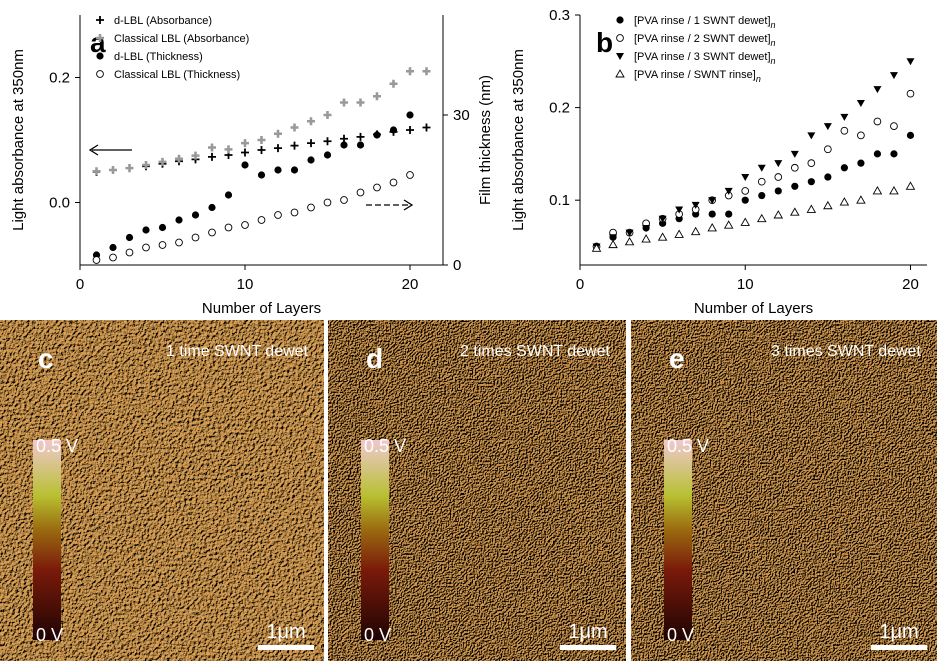  What do you see at coordinates (702, 21) in the screenshot?
I see `legend-text: [PVA rinse / 1 SWNT dewet]` at bounding box center [702, 21].